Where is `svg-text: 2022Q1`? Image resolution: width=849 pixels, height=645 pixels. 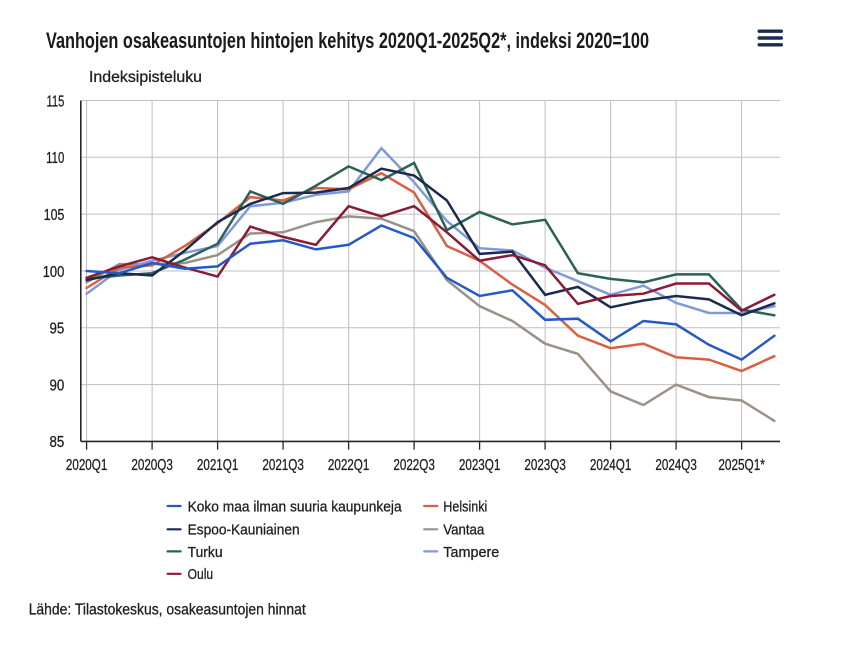 svg-text: 2022Q1 is located at coordinates (349, 465).